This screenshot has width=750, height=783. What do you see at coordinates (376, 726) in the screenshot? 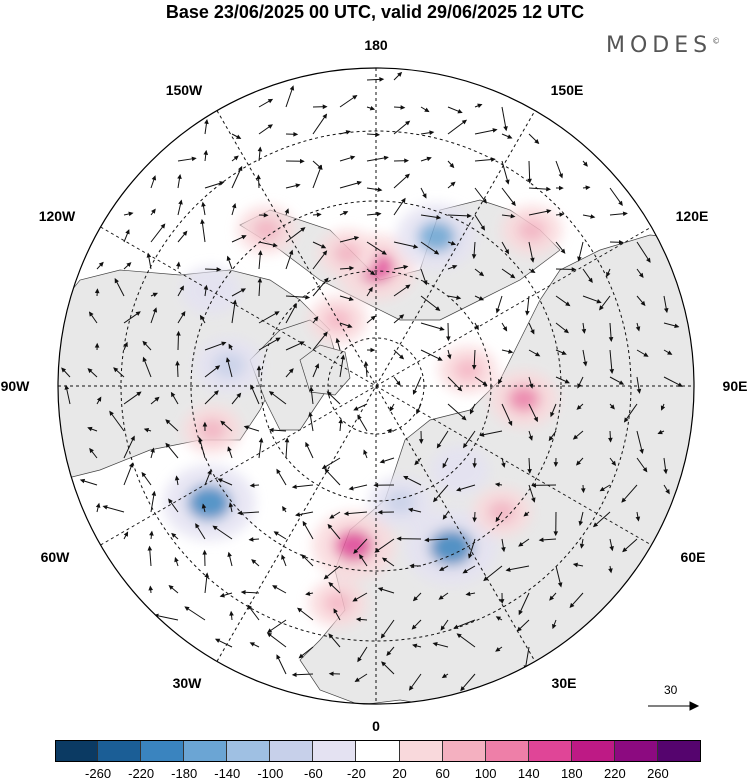
I see `lon-label-0: 0` at bounding box center [376, 726].